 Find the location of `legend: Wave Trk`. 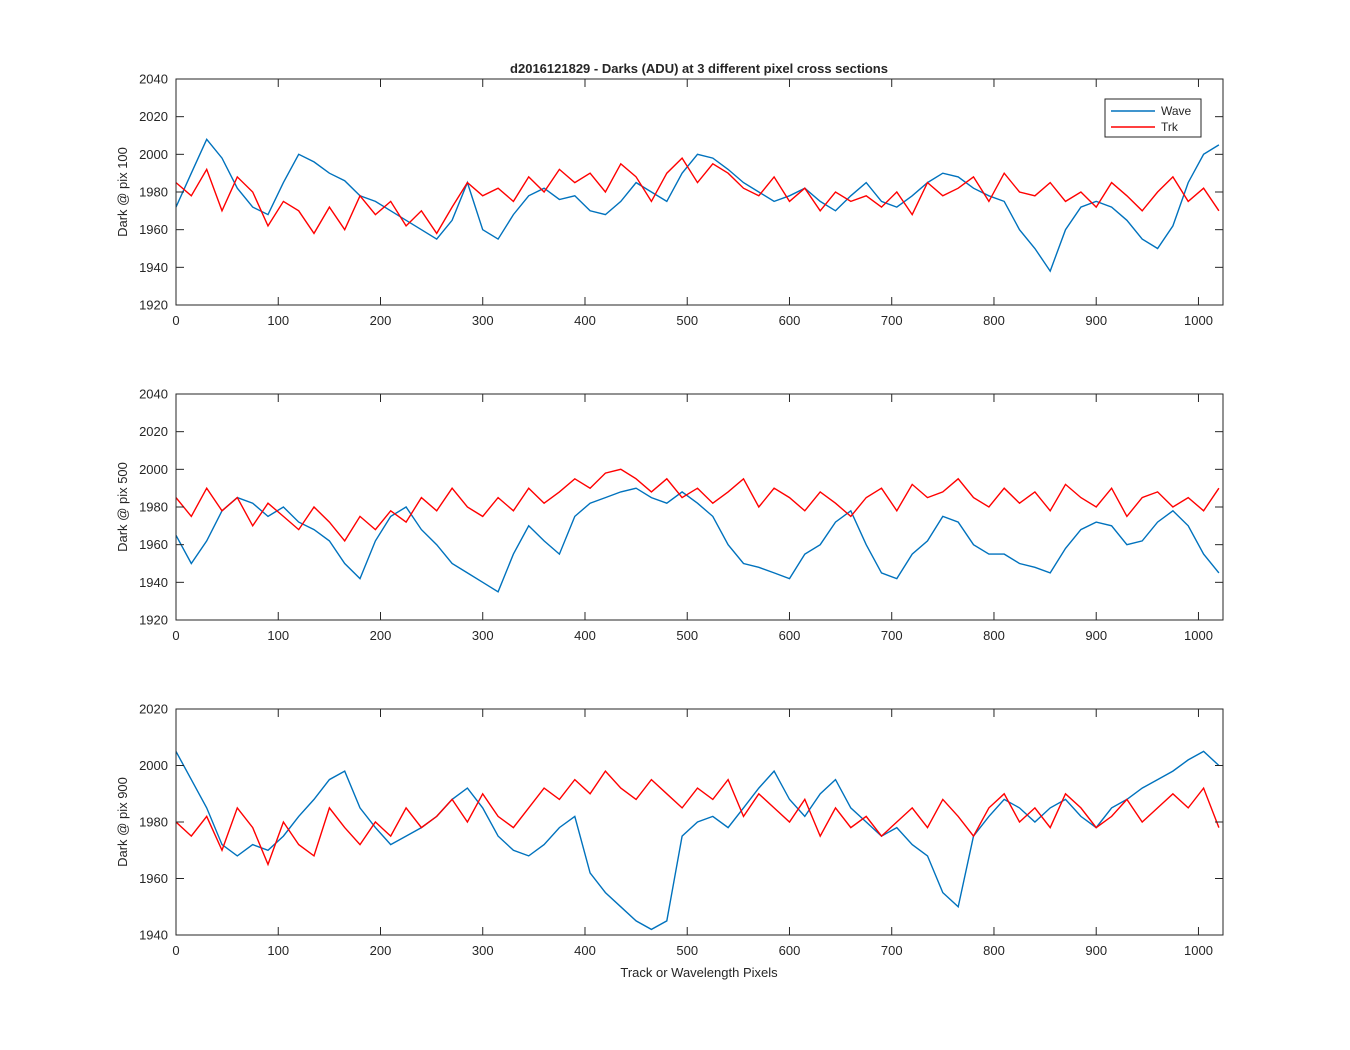

legend: Wave Trk is located at coordinates (1153, 118).